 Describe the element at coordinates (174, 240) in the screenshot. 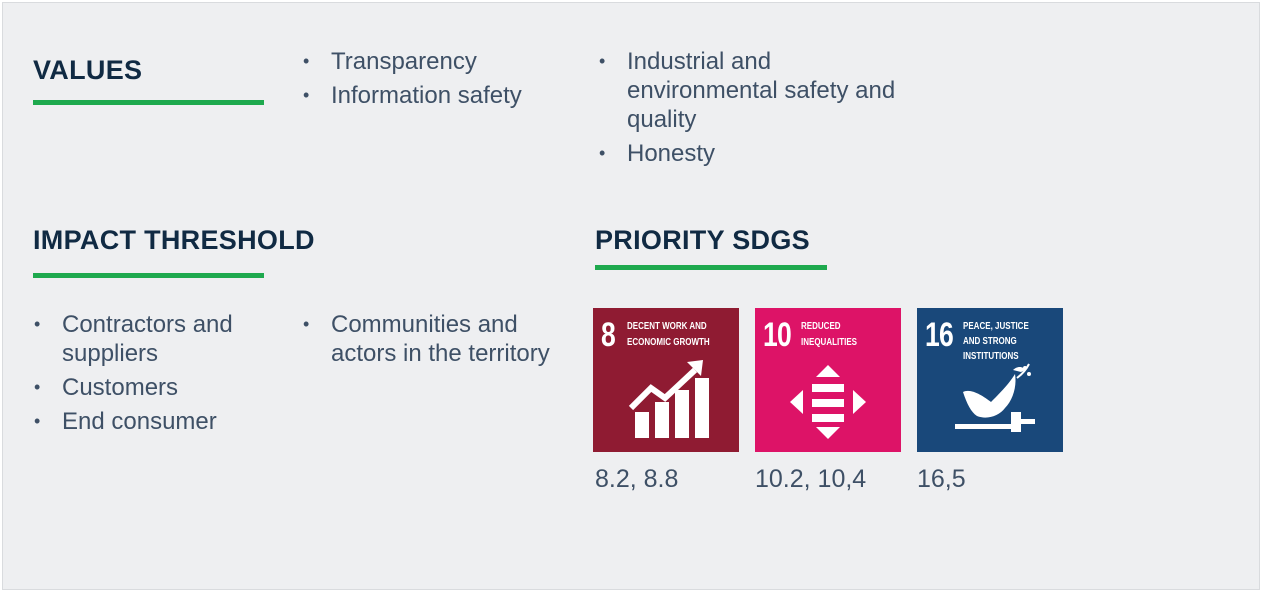

I see `impact-threshold-heading: IMPACT THRESHOLD` at that location.